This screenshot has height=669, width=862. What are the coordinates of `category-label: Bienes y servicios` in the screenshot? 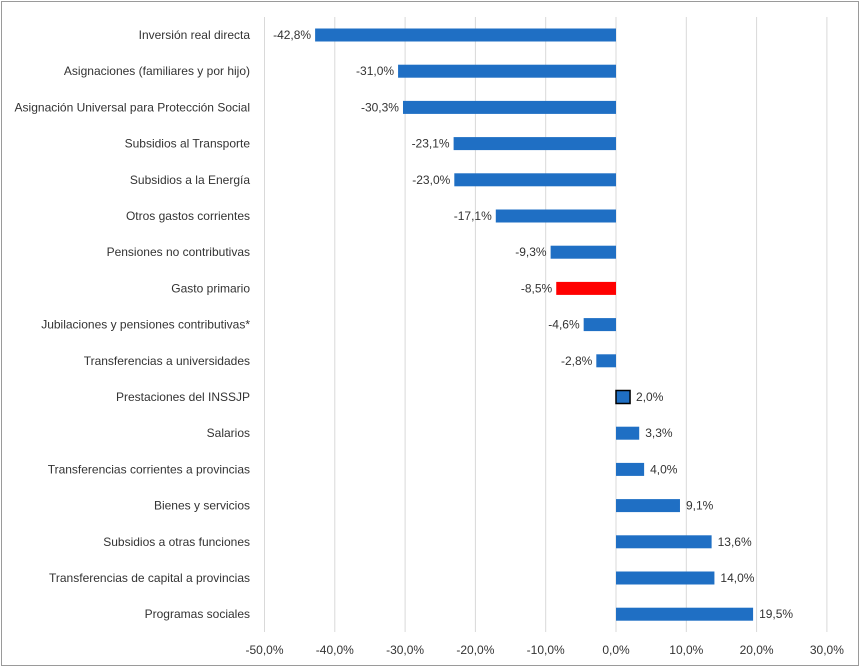 It's located at (202, 506).